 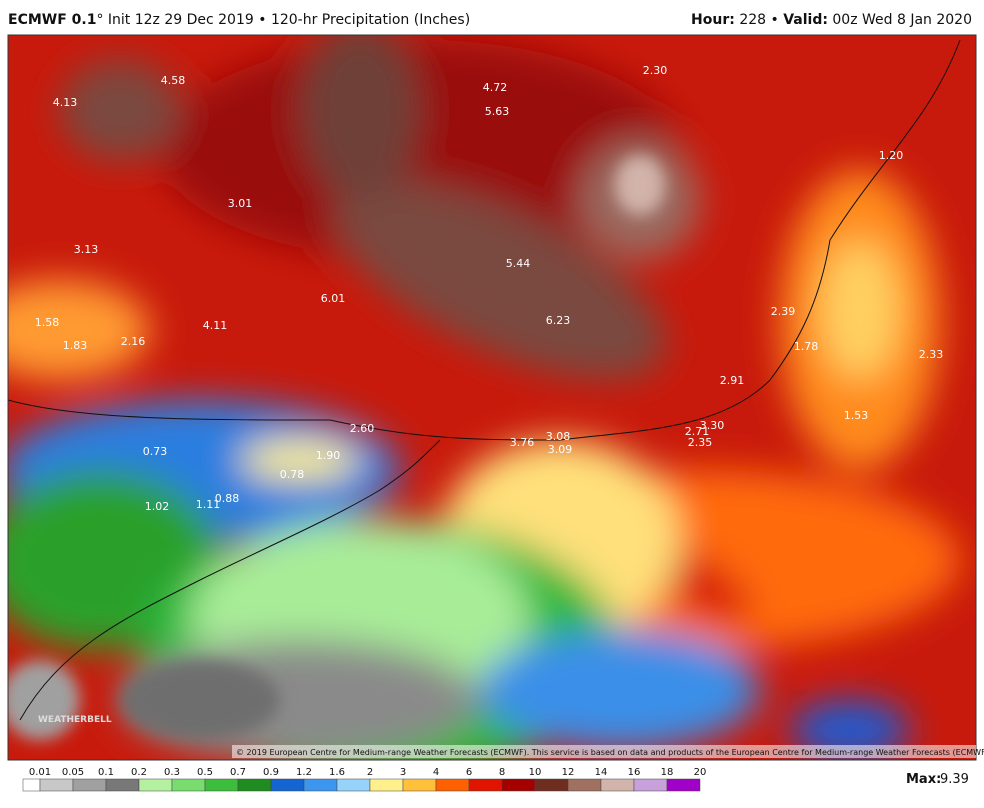 I want to click on point-value: 2.71, so click(x=697, y=431).